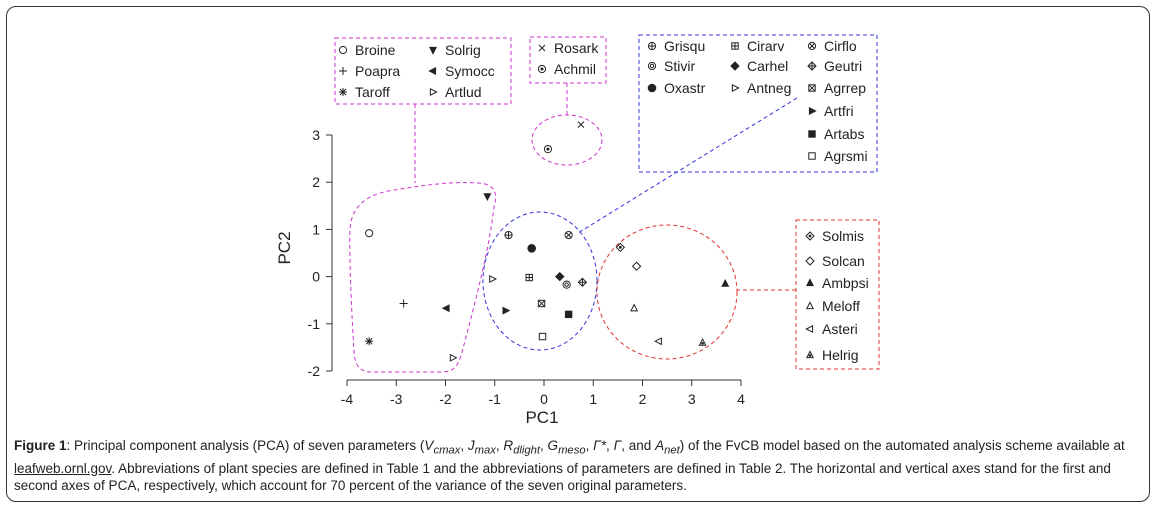 This screenshot has height=510, width=1158. What do you see at coordinates (735, 88) in the screenshot?
I see `legend-marker-antneg` at bounding box center [735, 88].